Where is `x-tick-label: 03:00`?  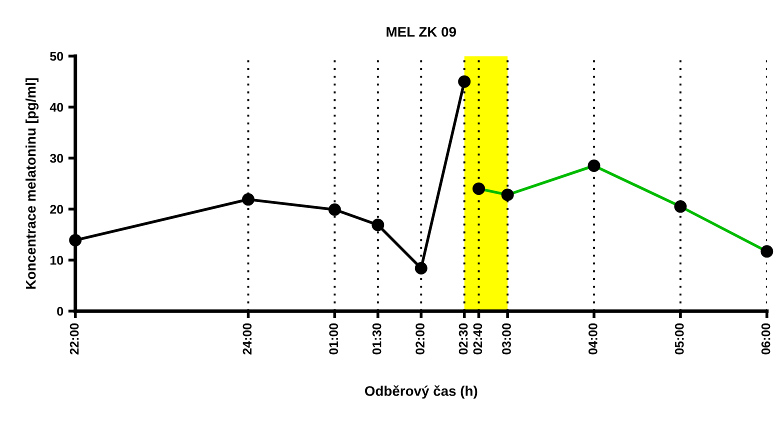
x-tick-label: 03:00 is located at coordinates (506, 338).